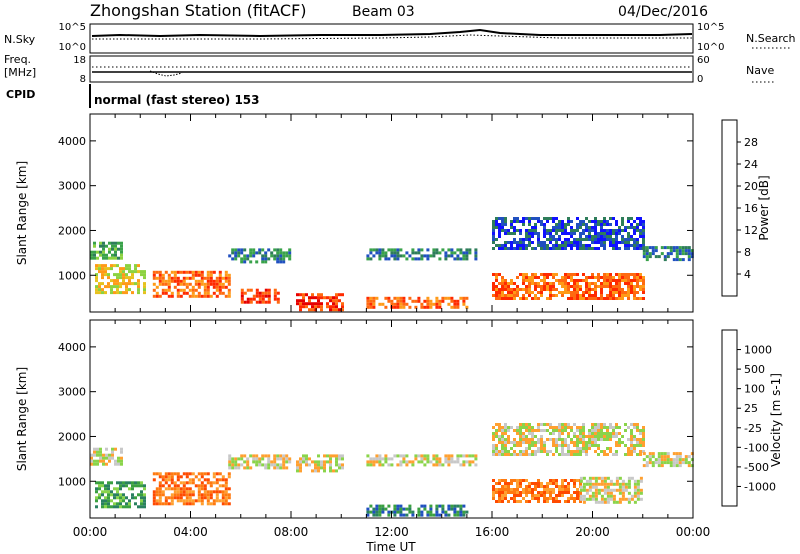 The image size is (800, 554). Describe the element at coordinates (72, 481) in the screenshot. I see `velocity-ytick-label: 1000` at that location.